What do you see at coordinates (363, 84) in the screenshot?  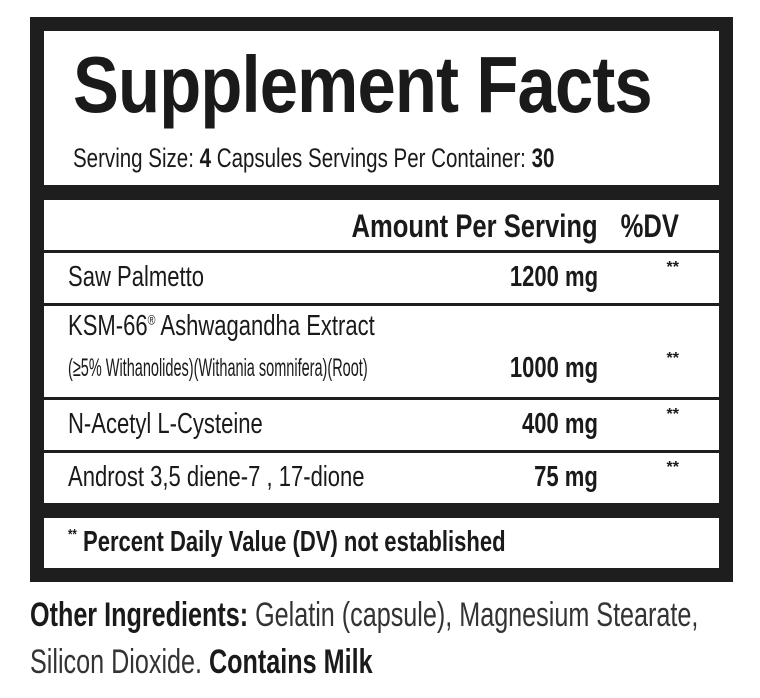 I see `title: Supplement Facts` at bounding box center [363, 84].